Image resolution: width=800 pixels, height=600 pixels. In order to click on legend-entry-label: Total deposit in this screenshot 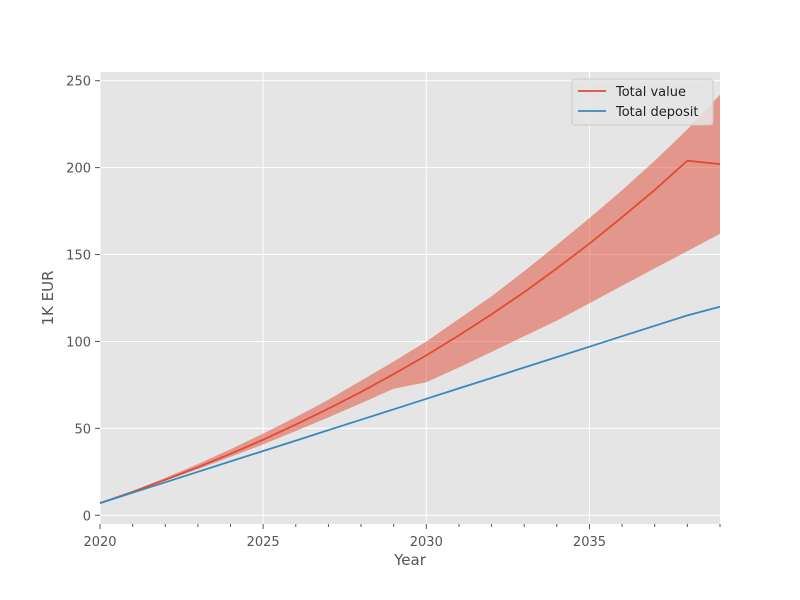, I will do `click(656, 112)`.